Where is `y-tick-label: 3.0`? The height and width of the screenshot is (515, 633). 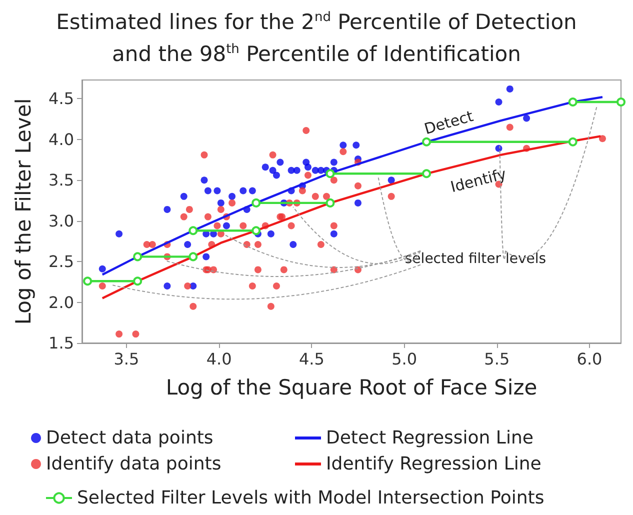 y-tick-label: 3.0 is located at coordinates (61, 220).